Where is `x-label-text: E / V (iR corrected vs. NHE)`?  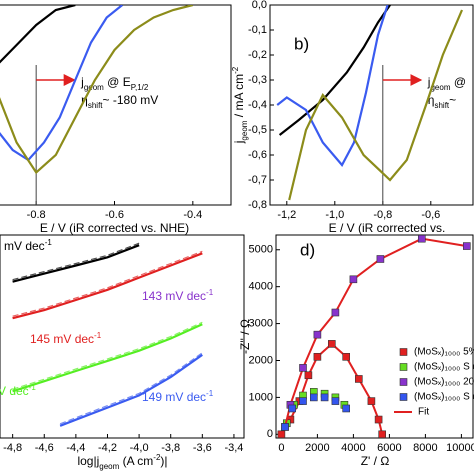
x-label-text: E / V (iR corrected vs. NHE) is located at coordinates (114, 228).